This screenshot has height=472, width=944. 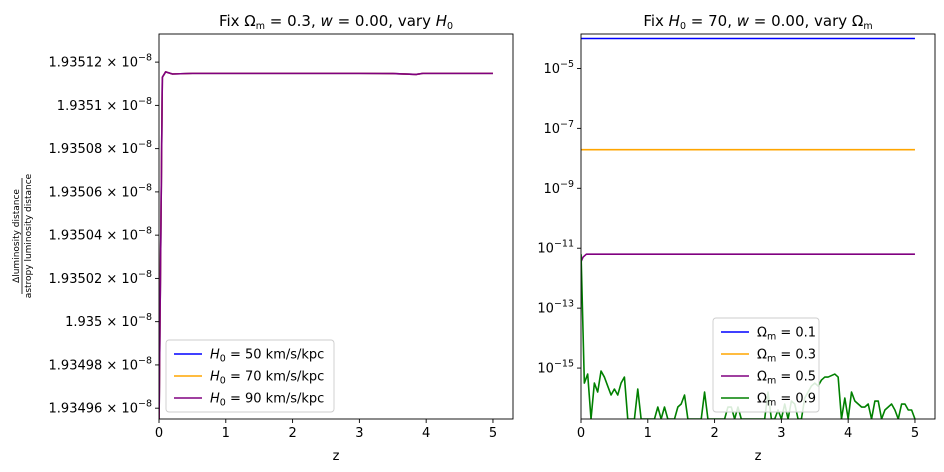 I want to click on left-chart-x-label: z, so click(x=336, y=456).